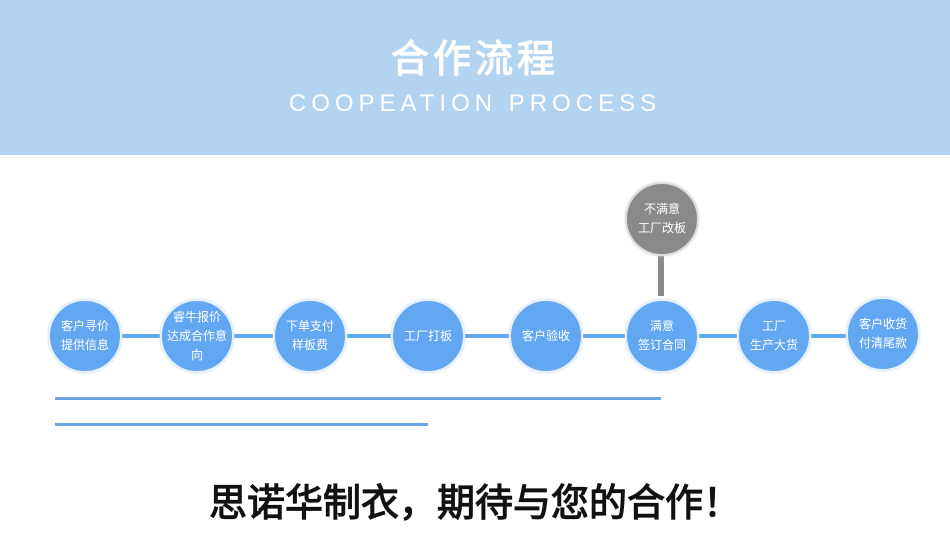 This screenshot has height=557, width=950. I want to click on step-label: 满意, so click(661, 326).